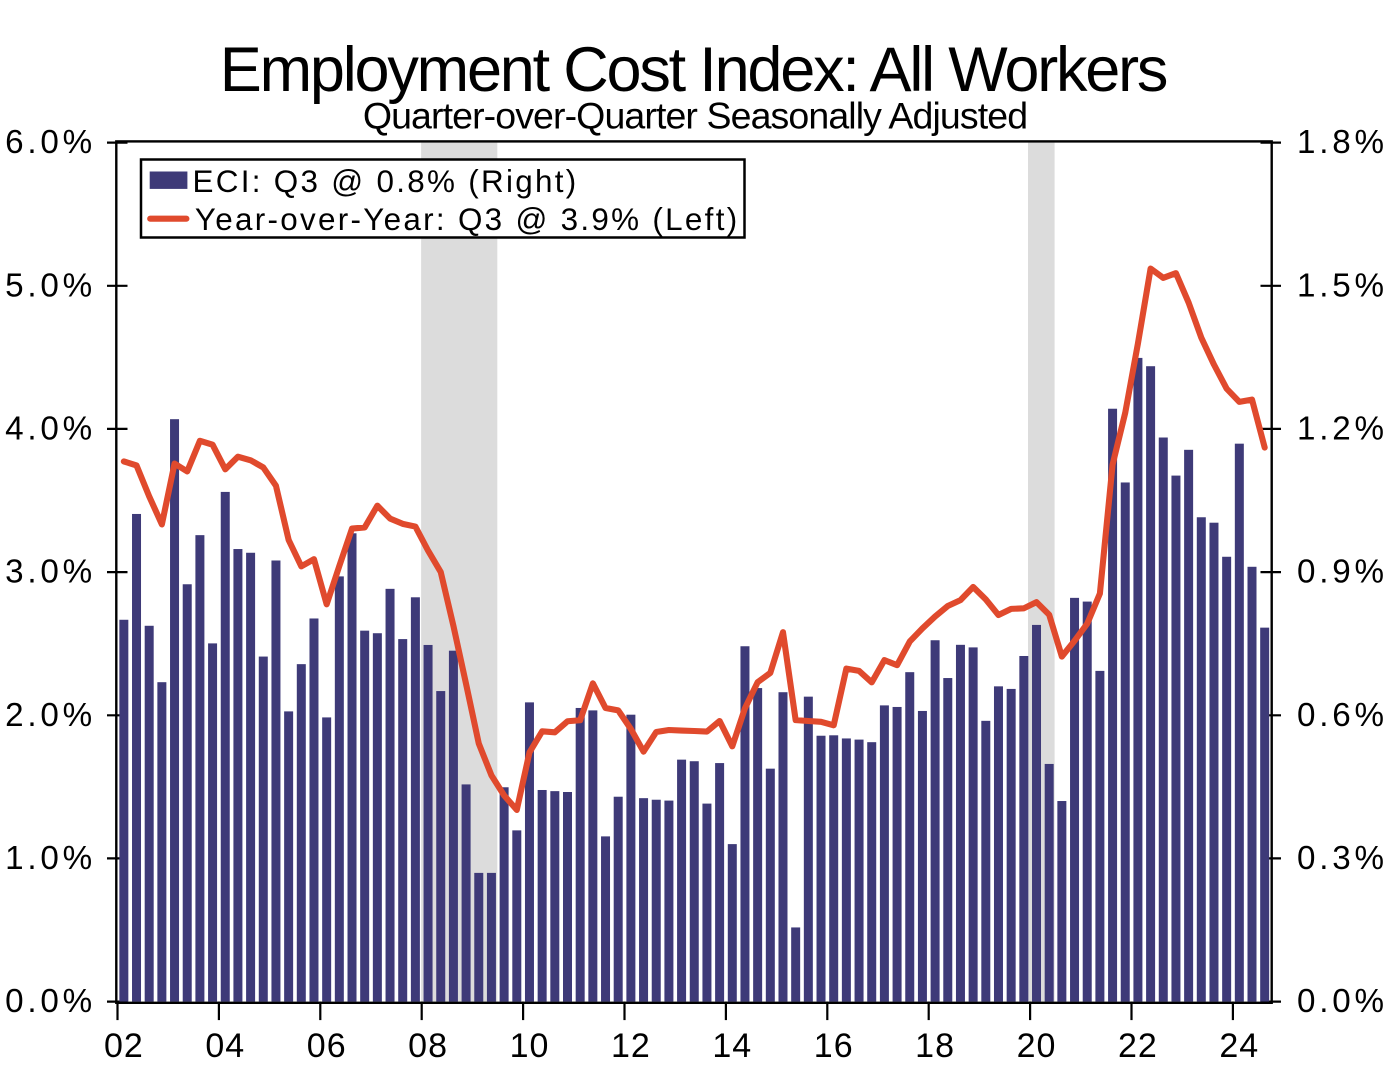 Image resolution: width=1388 pixels, height=1065 pixels. I want to click on svg-text: 08, so click(428, 1046).